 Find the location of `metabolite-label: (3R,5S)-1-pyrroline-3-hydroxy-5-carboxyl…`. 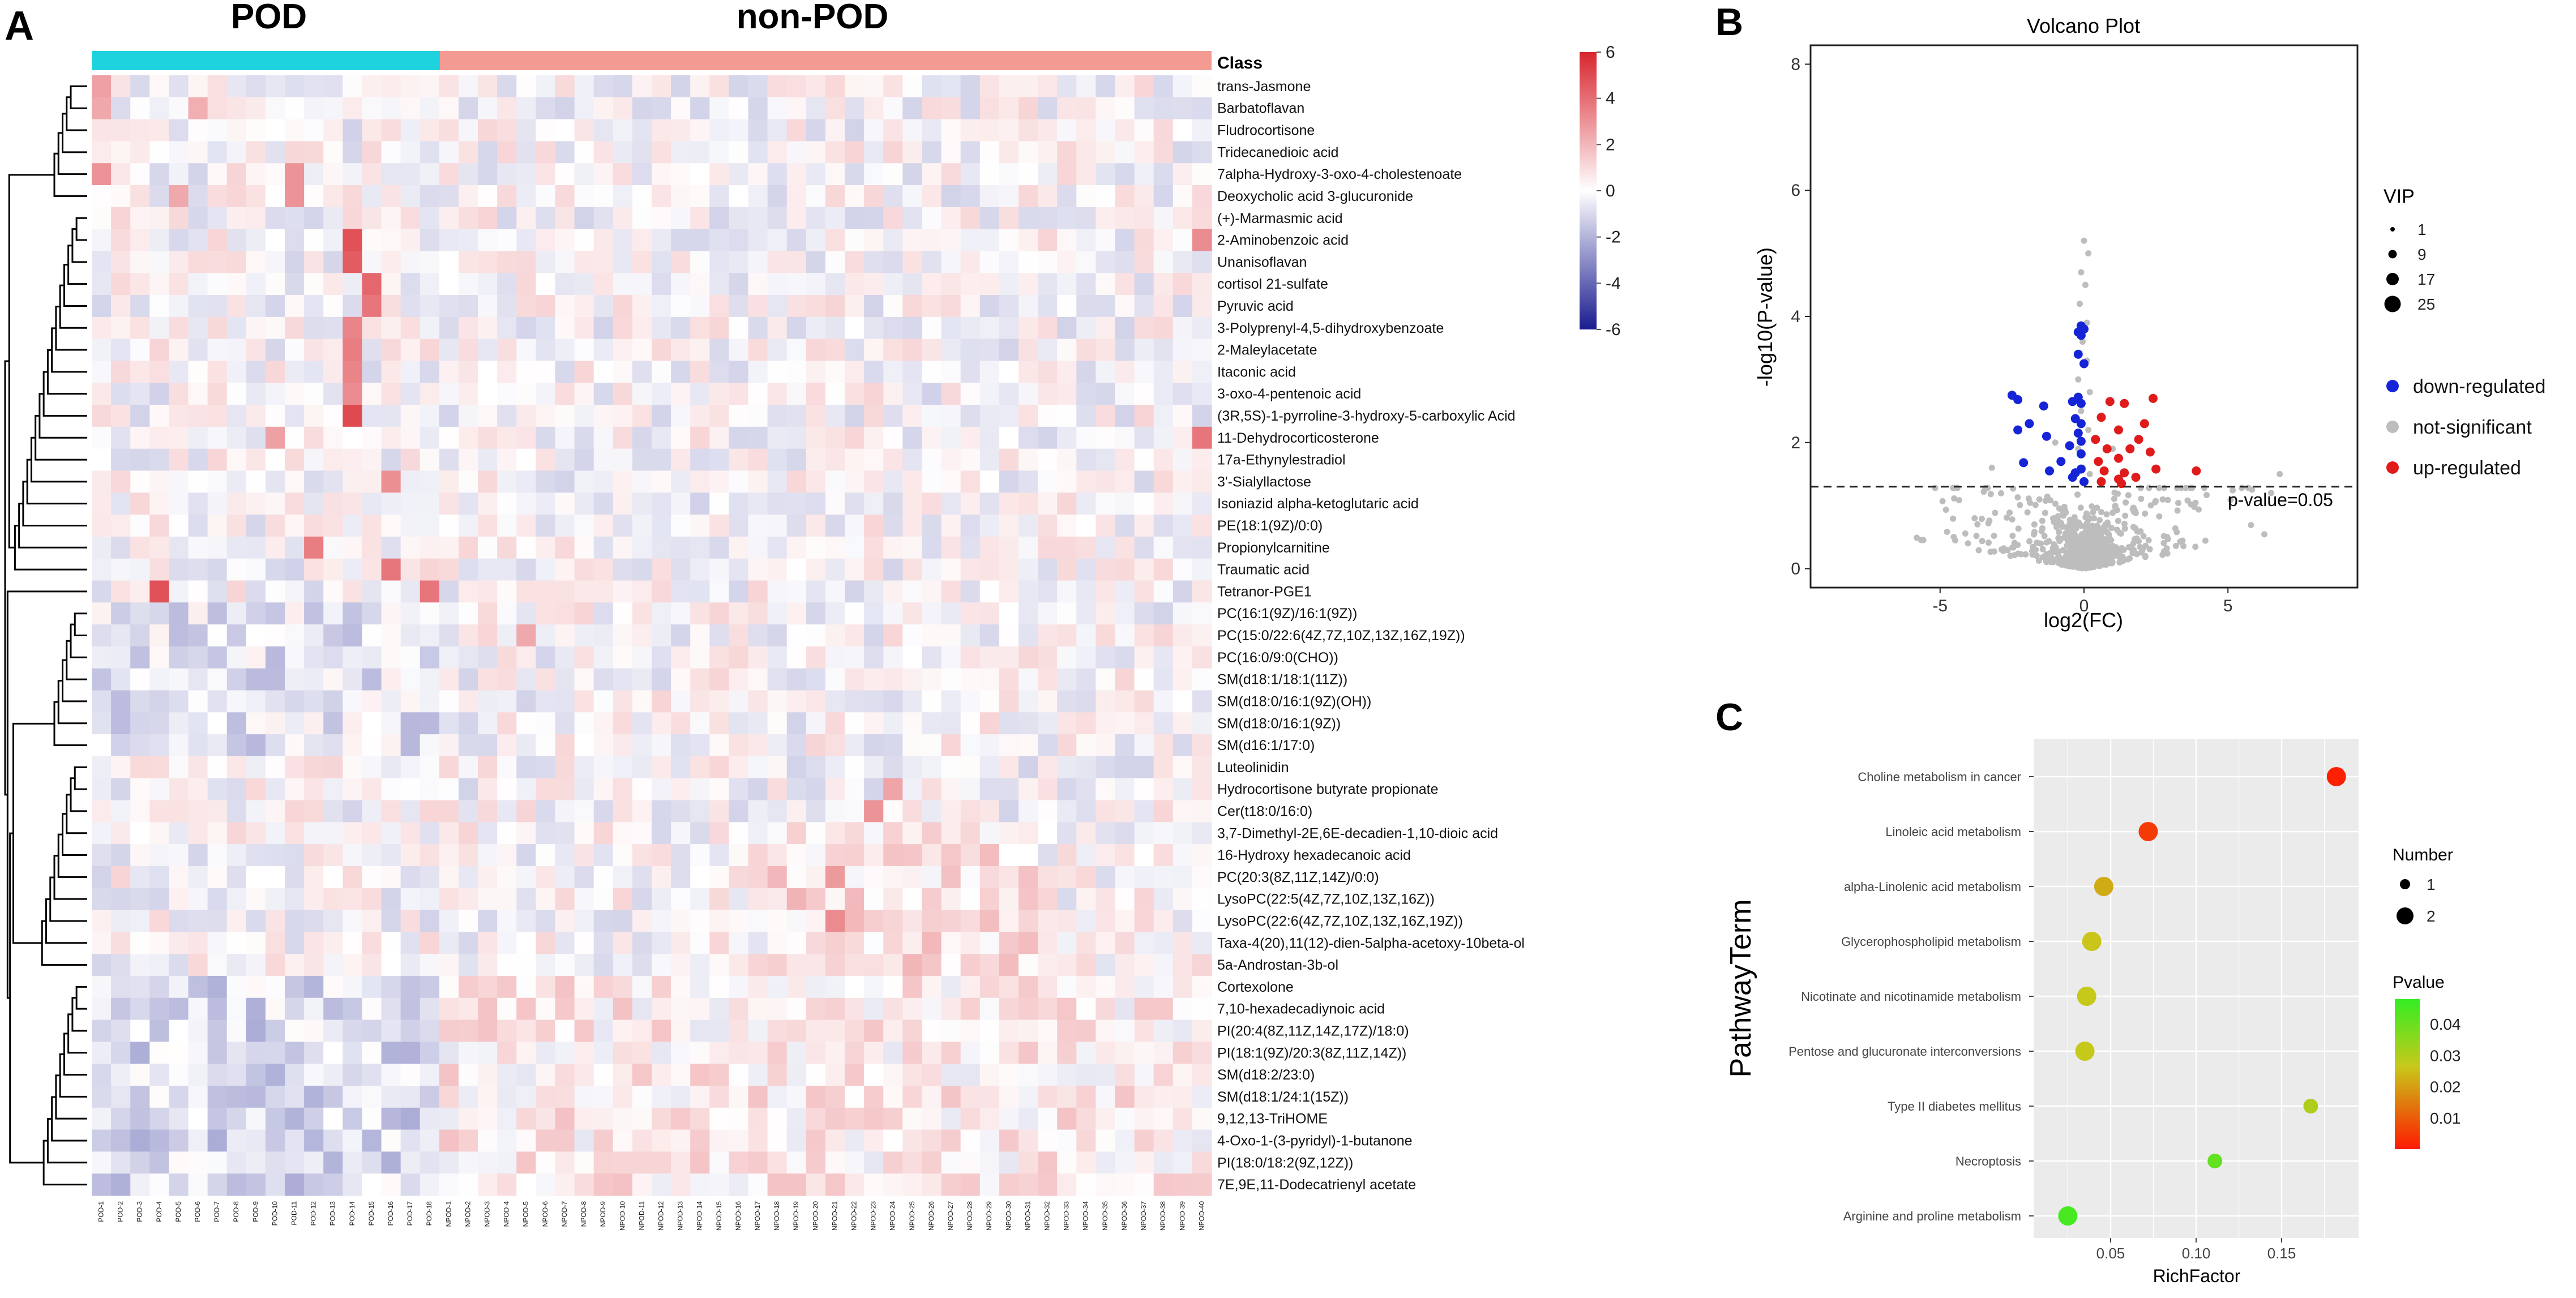

metabolite-label: (3R,5S)-1-pyrroline-3-hydroxy-5-carboxyl… is located at coordinates (1366, 416).